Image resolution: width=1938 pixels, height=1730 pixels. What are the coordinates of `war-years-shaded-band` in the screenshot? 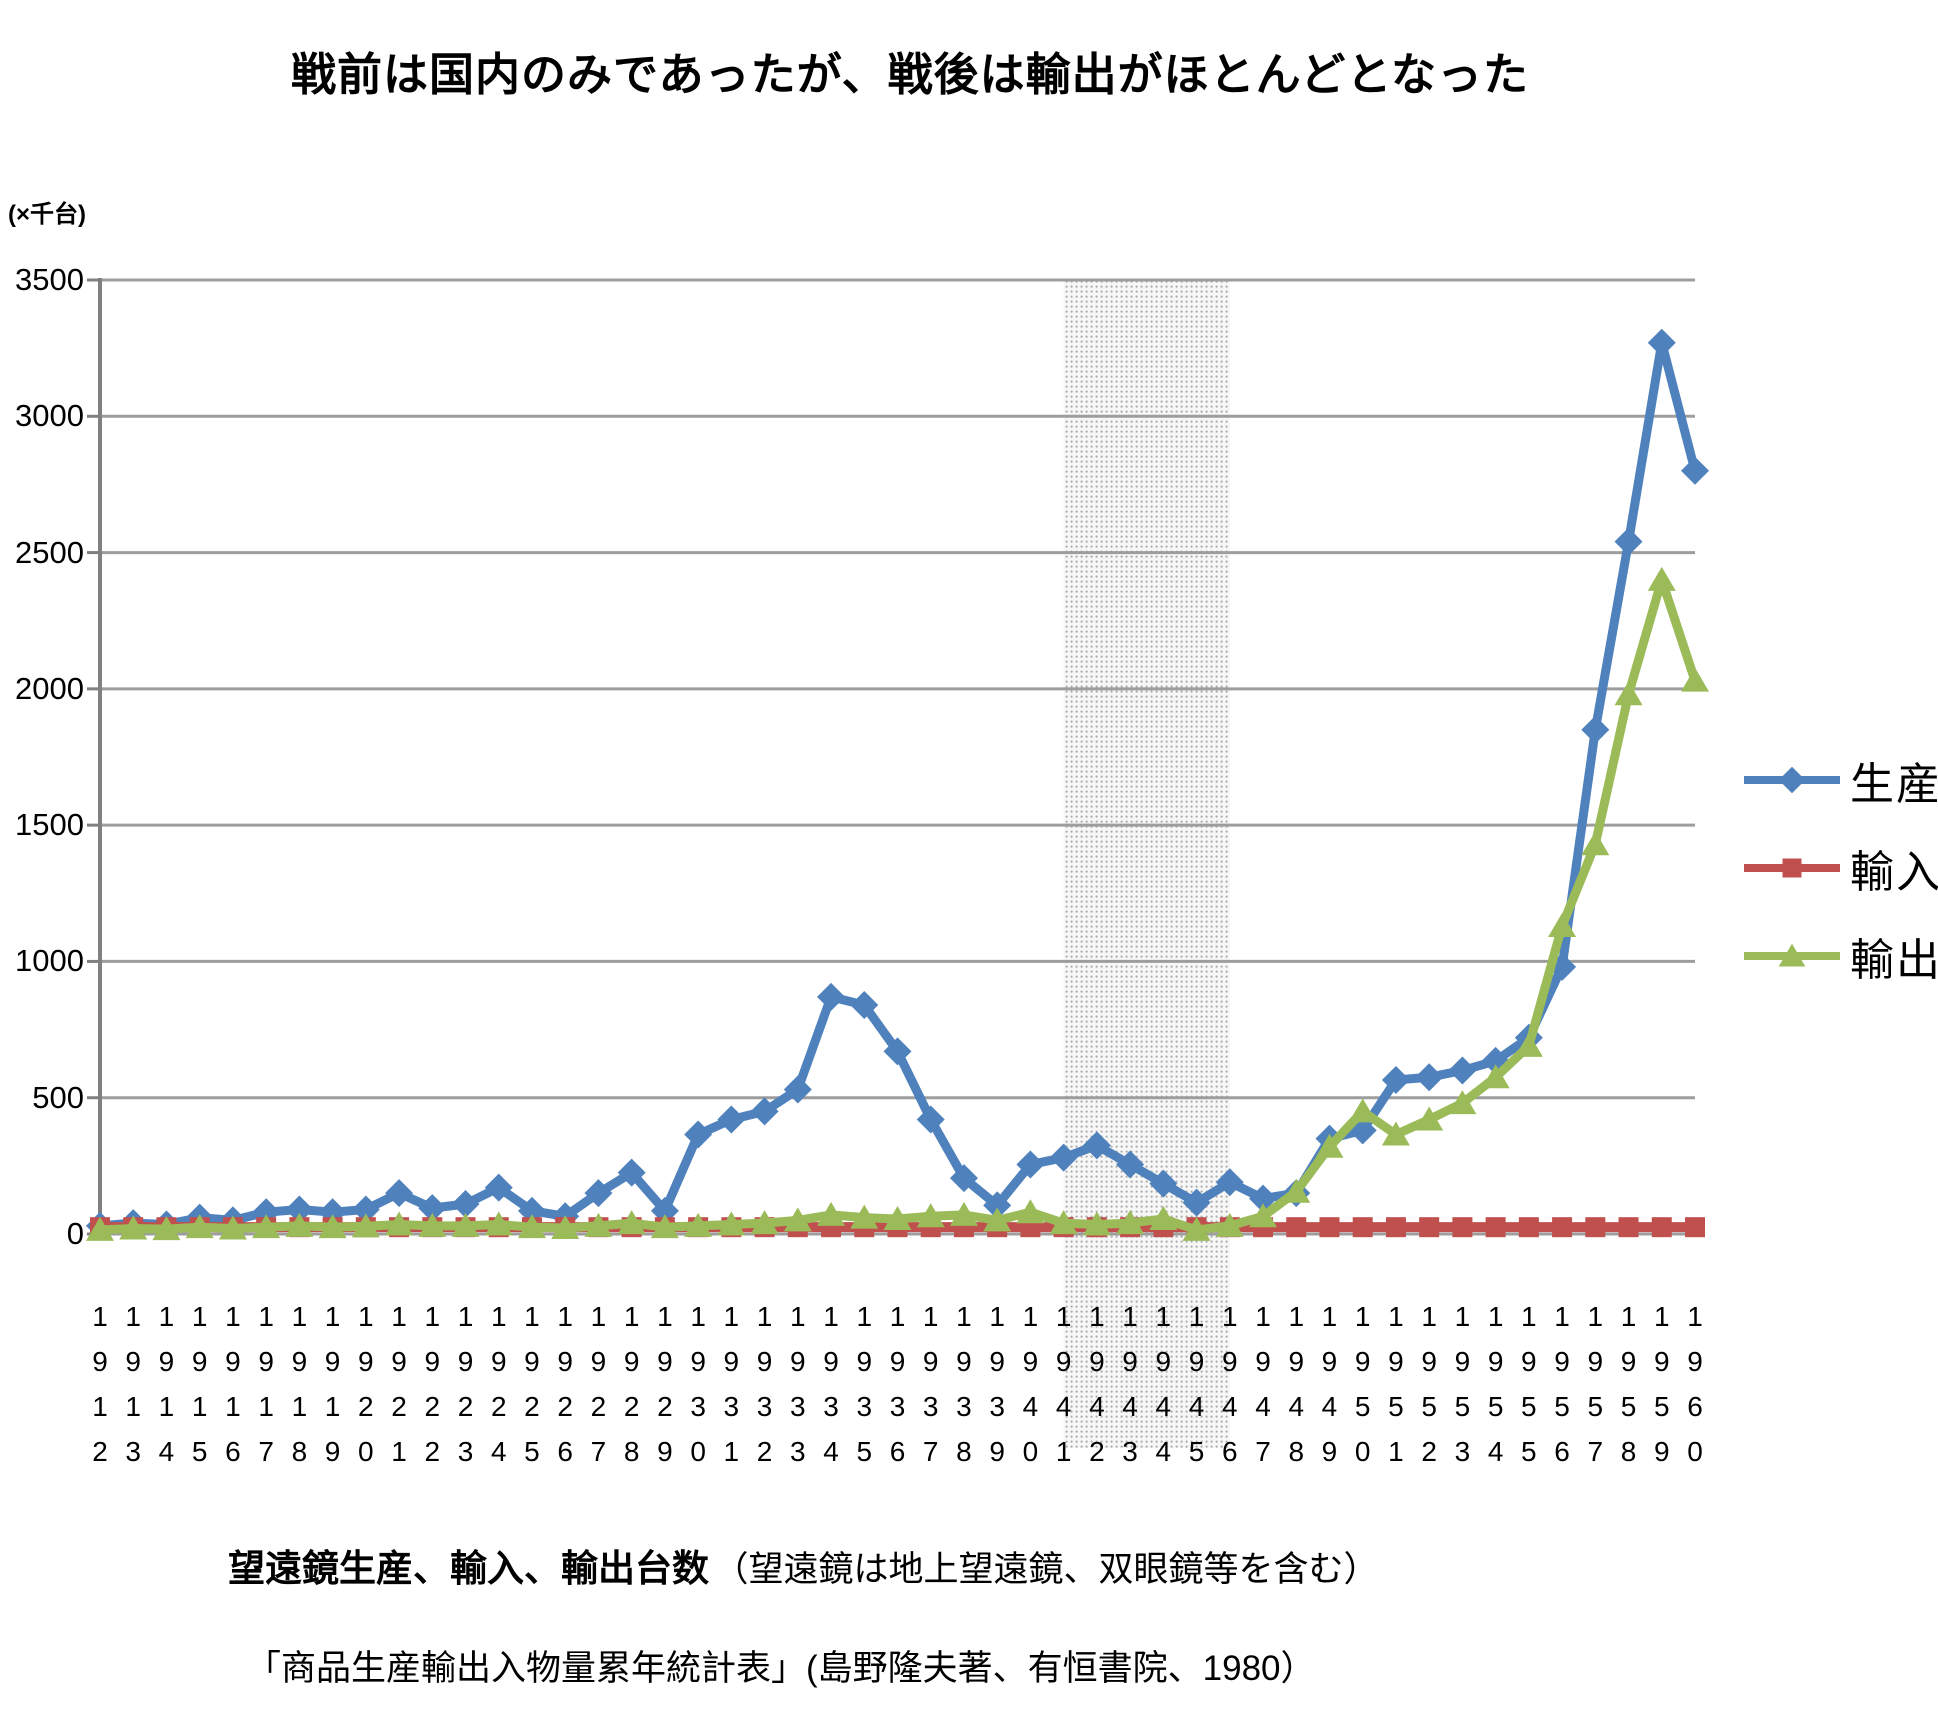 It's located at (1146, 864).